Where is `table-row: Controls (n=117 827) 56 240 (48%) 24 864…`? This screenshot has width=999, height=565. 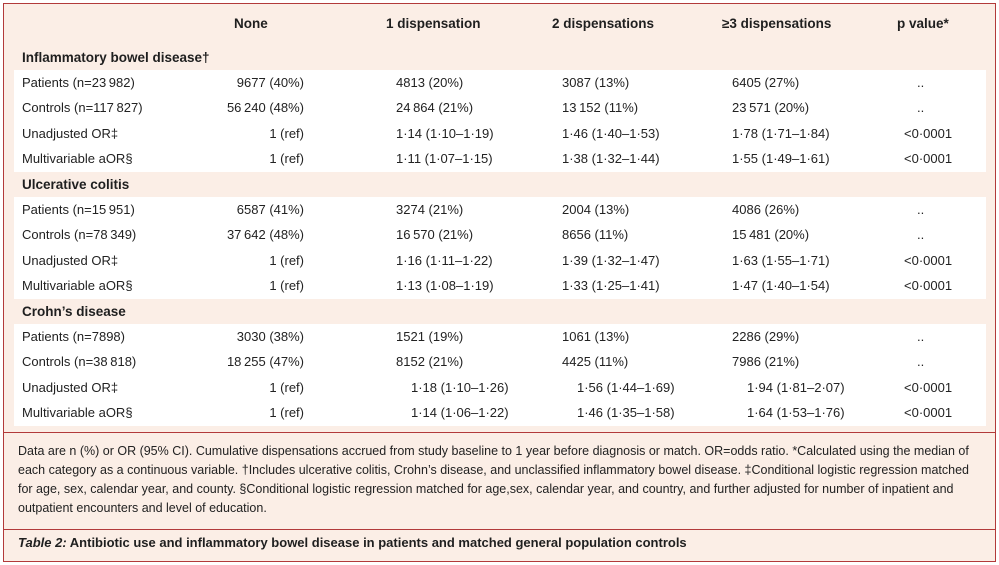 table-row: Controls (n=117 827) 56 240 (48%) 24 864… is located at coordinates (500, 107).